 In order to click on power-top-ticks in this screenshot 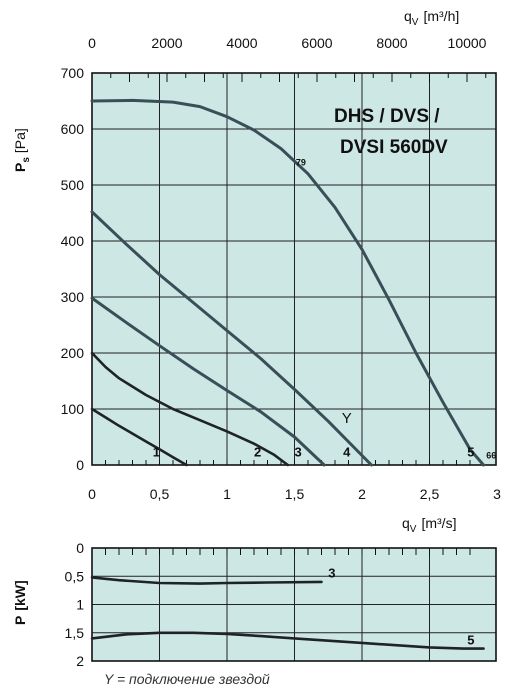, I will do `click(281, 551)`.